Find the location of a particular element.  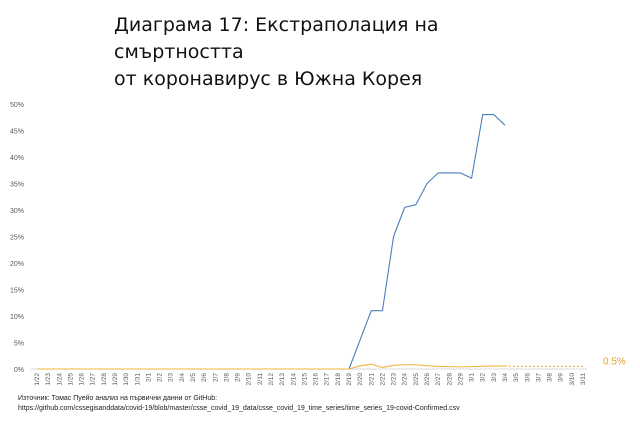

x-tick-label: 2/2 is located at coordinates (160, 377).